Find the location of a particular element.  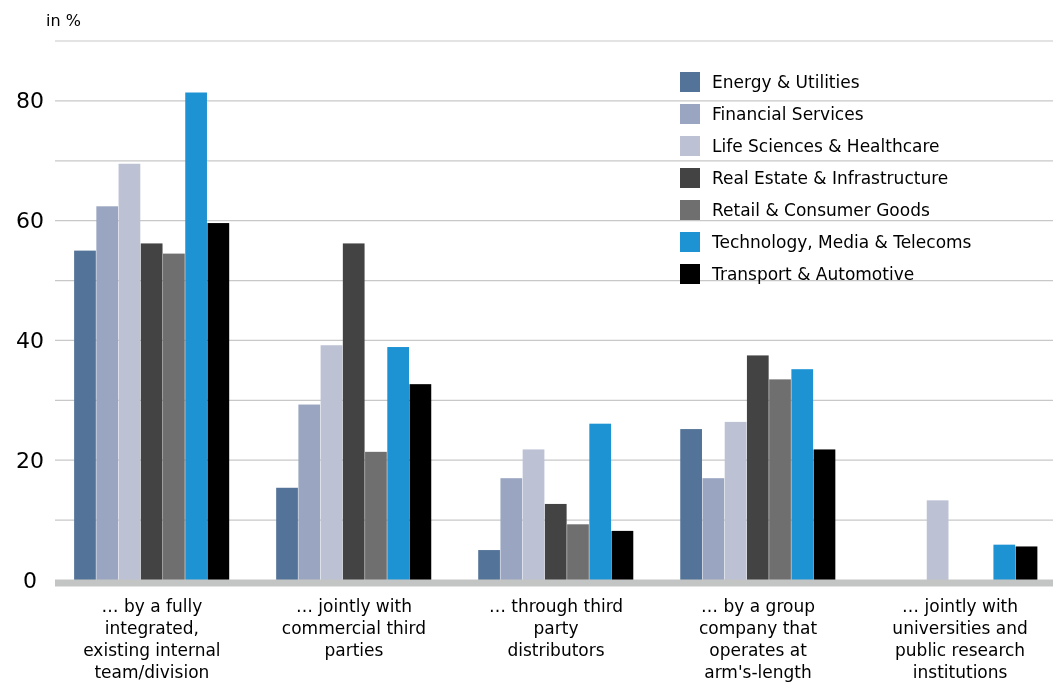

legend-label: Life Sciences & Healthcare is located at coordinates (826, 146).